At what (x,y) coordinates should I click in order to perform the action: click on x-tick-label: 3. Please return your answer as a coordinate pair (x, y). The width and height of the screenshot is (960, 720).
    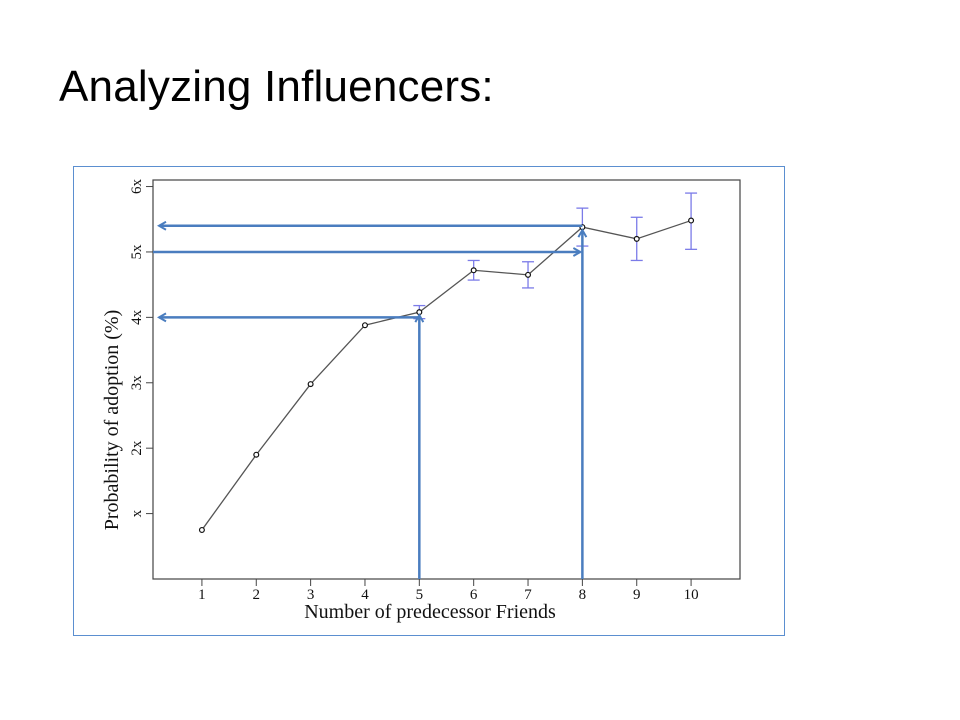
    Looking at the image, I should click on (311, 595).